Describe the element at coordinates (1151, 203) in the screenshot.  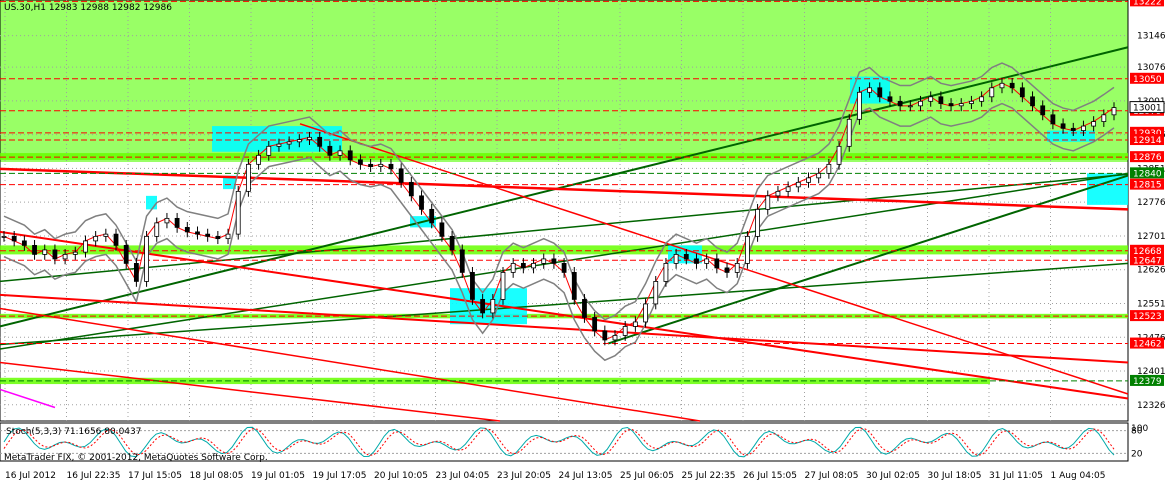
I see `y-tick-label: 12776` at that location.